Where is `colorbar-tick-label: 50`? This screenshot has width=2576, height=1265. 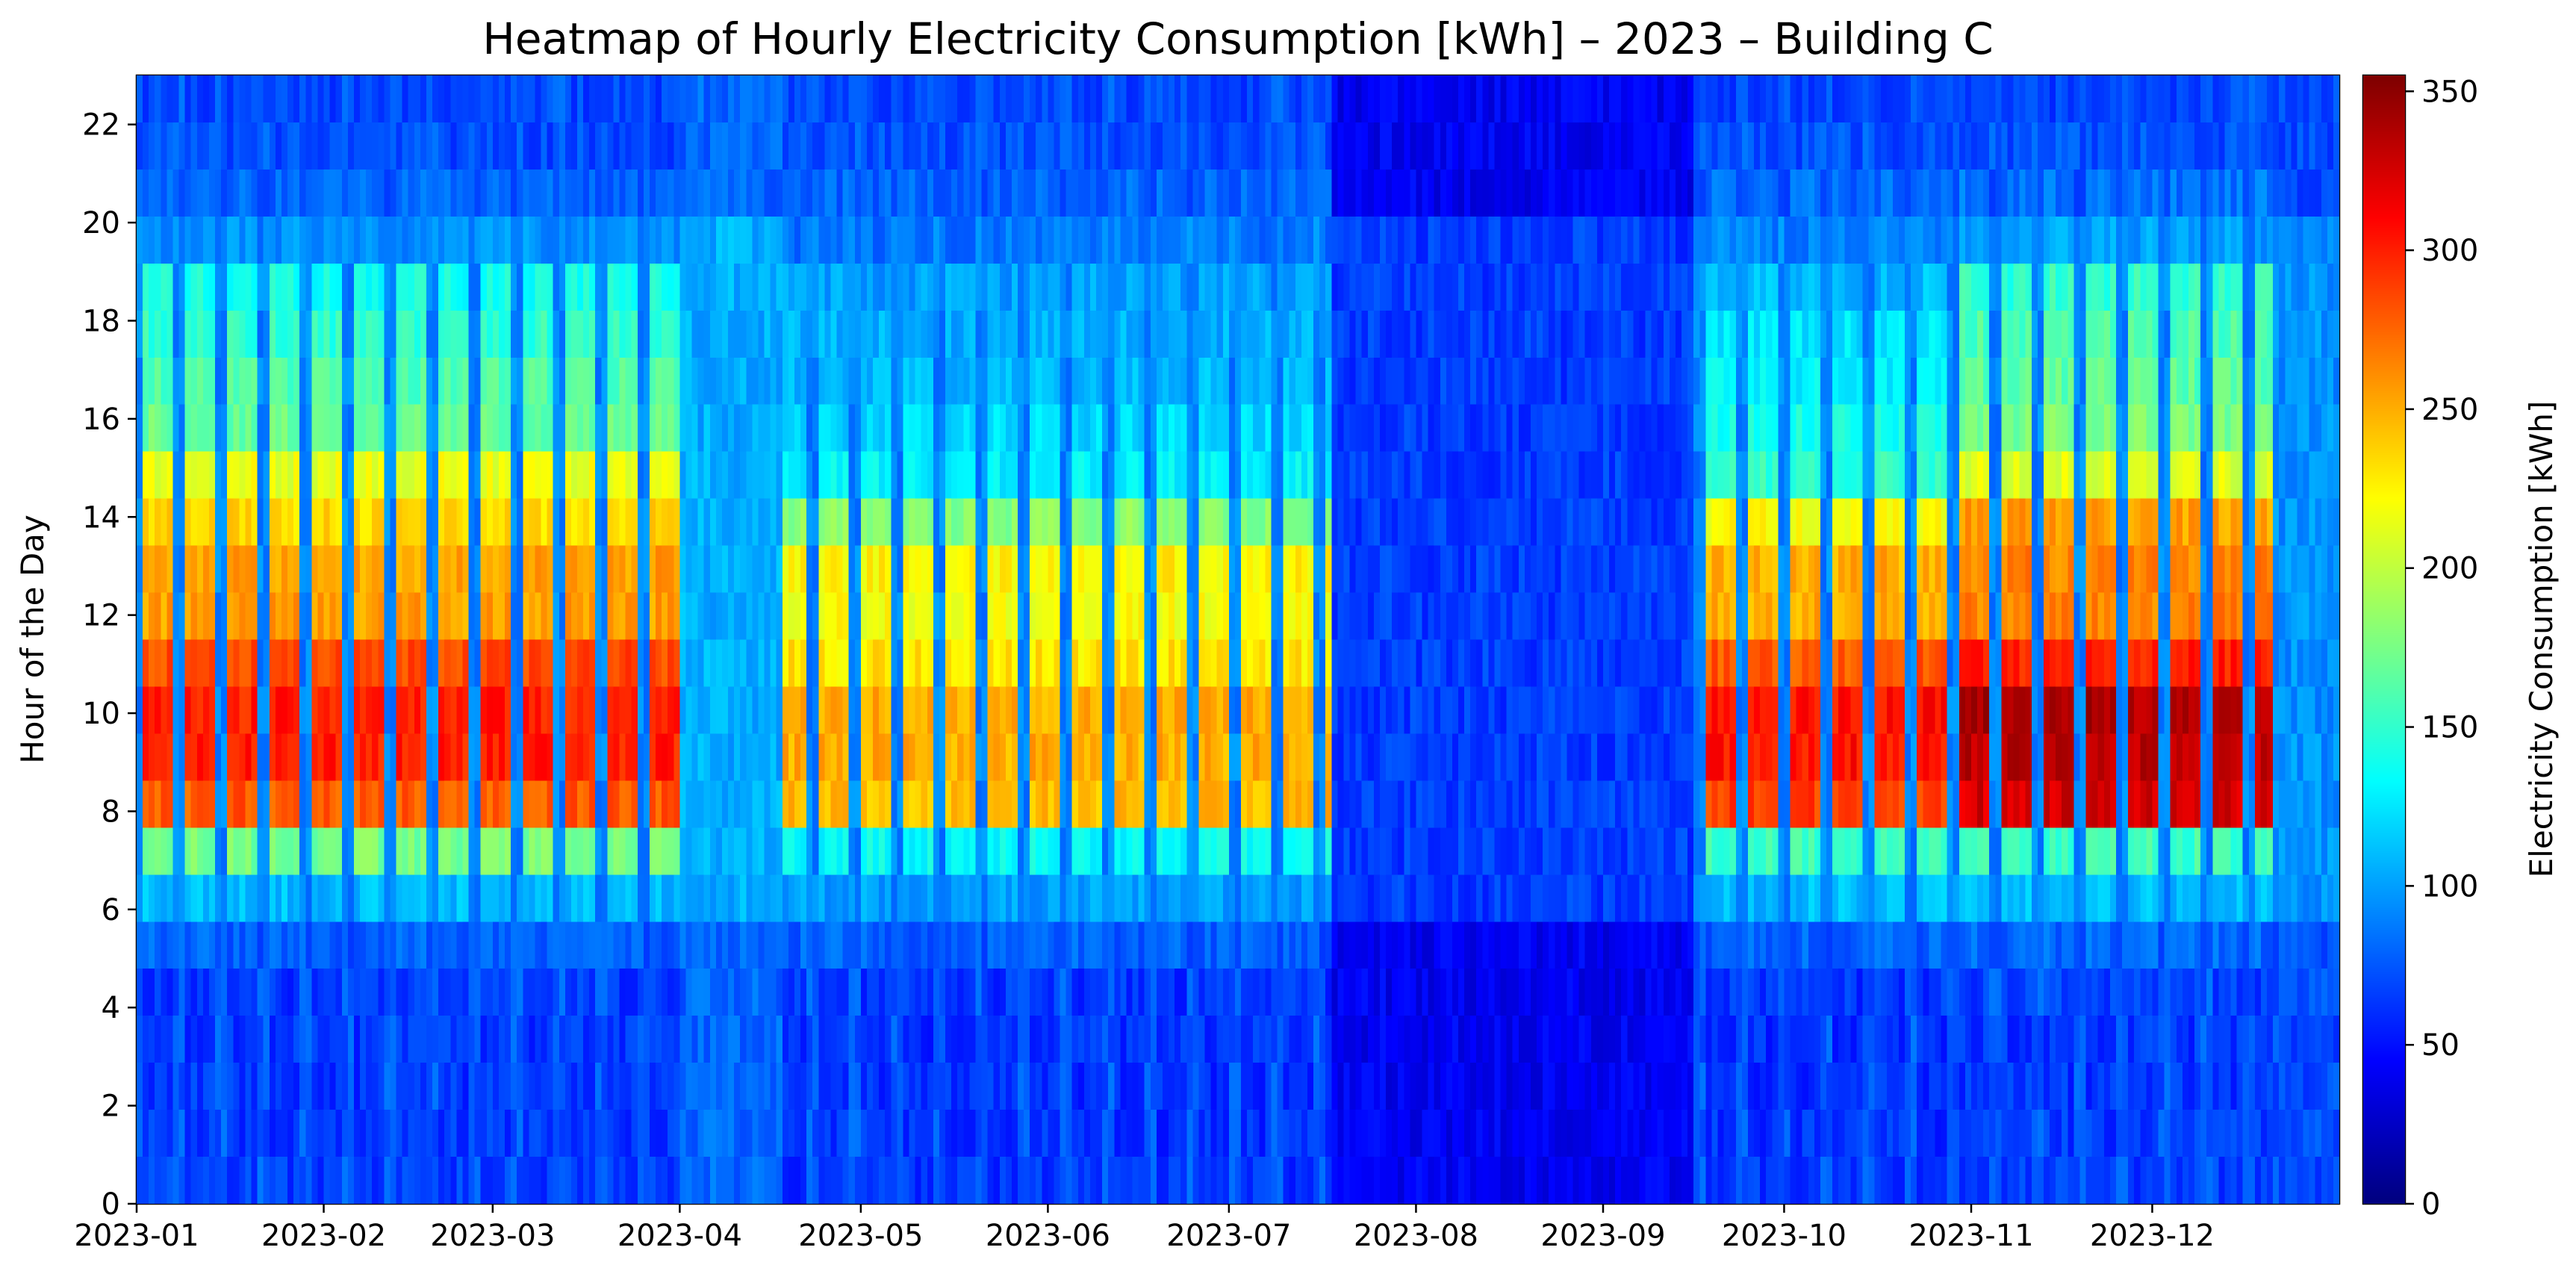 colorbar-tick-label: 50 is located at coordinates (2440, 1045).